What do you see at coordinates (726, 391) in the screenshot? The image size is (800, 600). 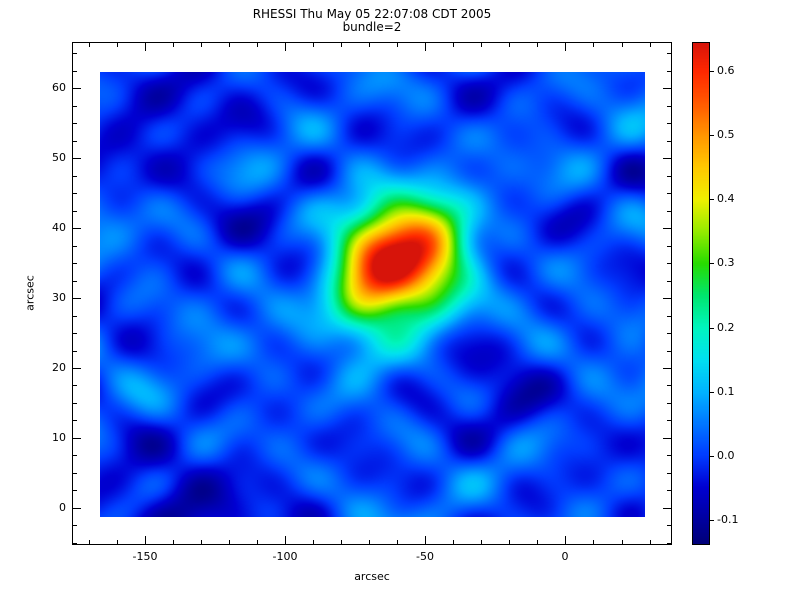 I see `colorbar-tick-label: 0.1` at bounding box center [726, 391].